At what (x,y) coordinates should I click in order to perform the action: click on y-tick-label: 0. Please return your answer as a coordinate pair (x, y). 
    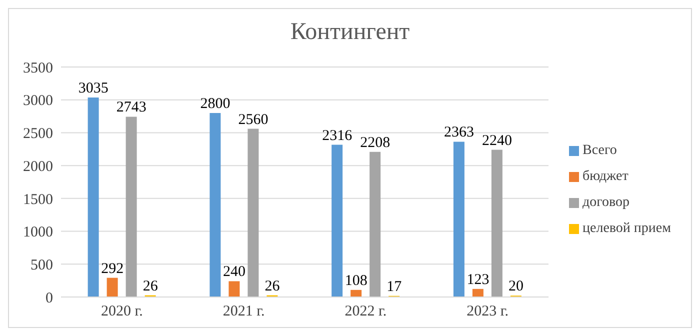
    Looking at the image, I should click on (49, 298).